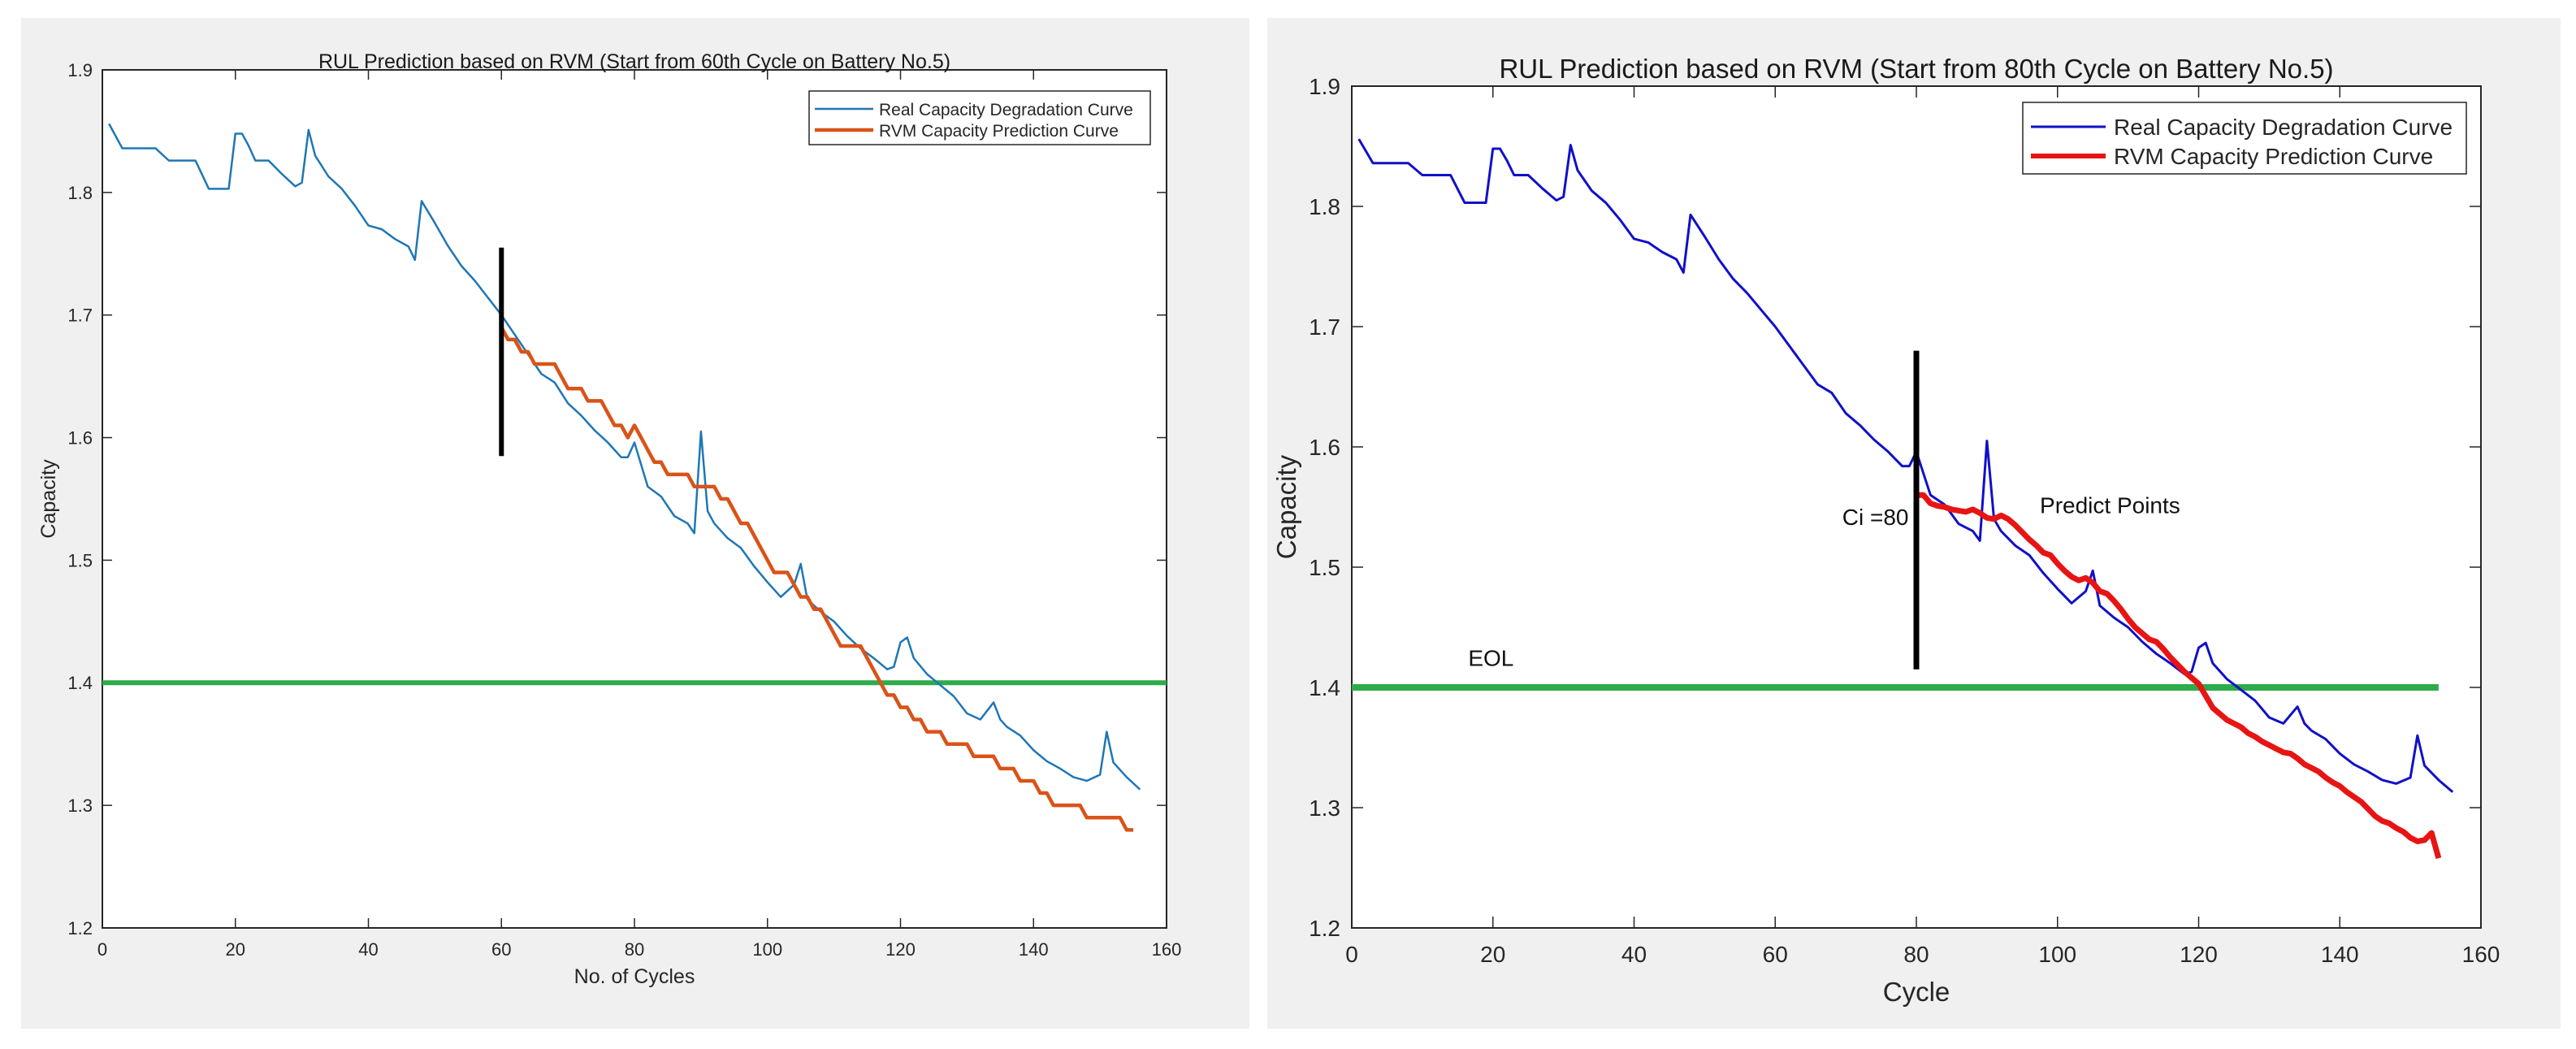 The image size is (2576, 1049). What do you see at coordinates (1824, 581) in the screenshot?
I see `right-annotations: Ci =80 Predict Points EOL` at bounding box center [1824, 581].